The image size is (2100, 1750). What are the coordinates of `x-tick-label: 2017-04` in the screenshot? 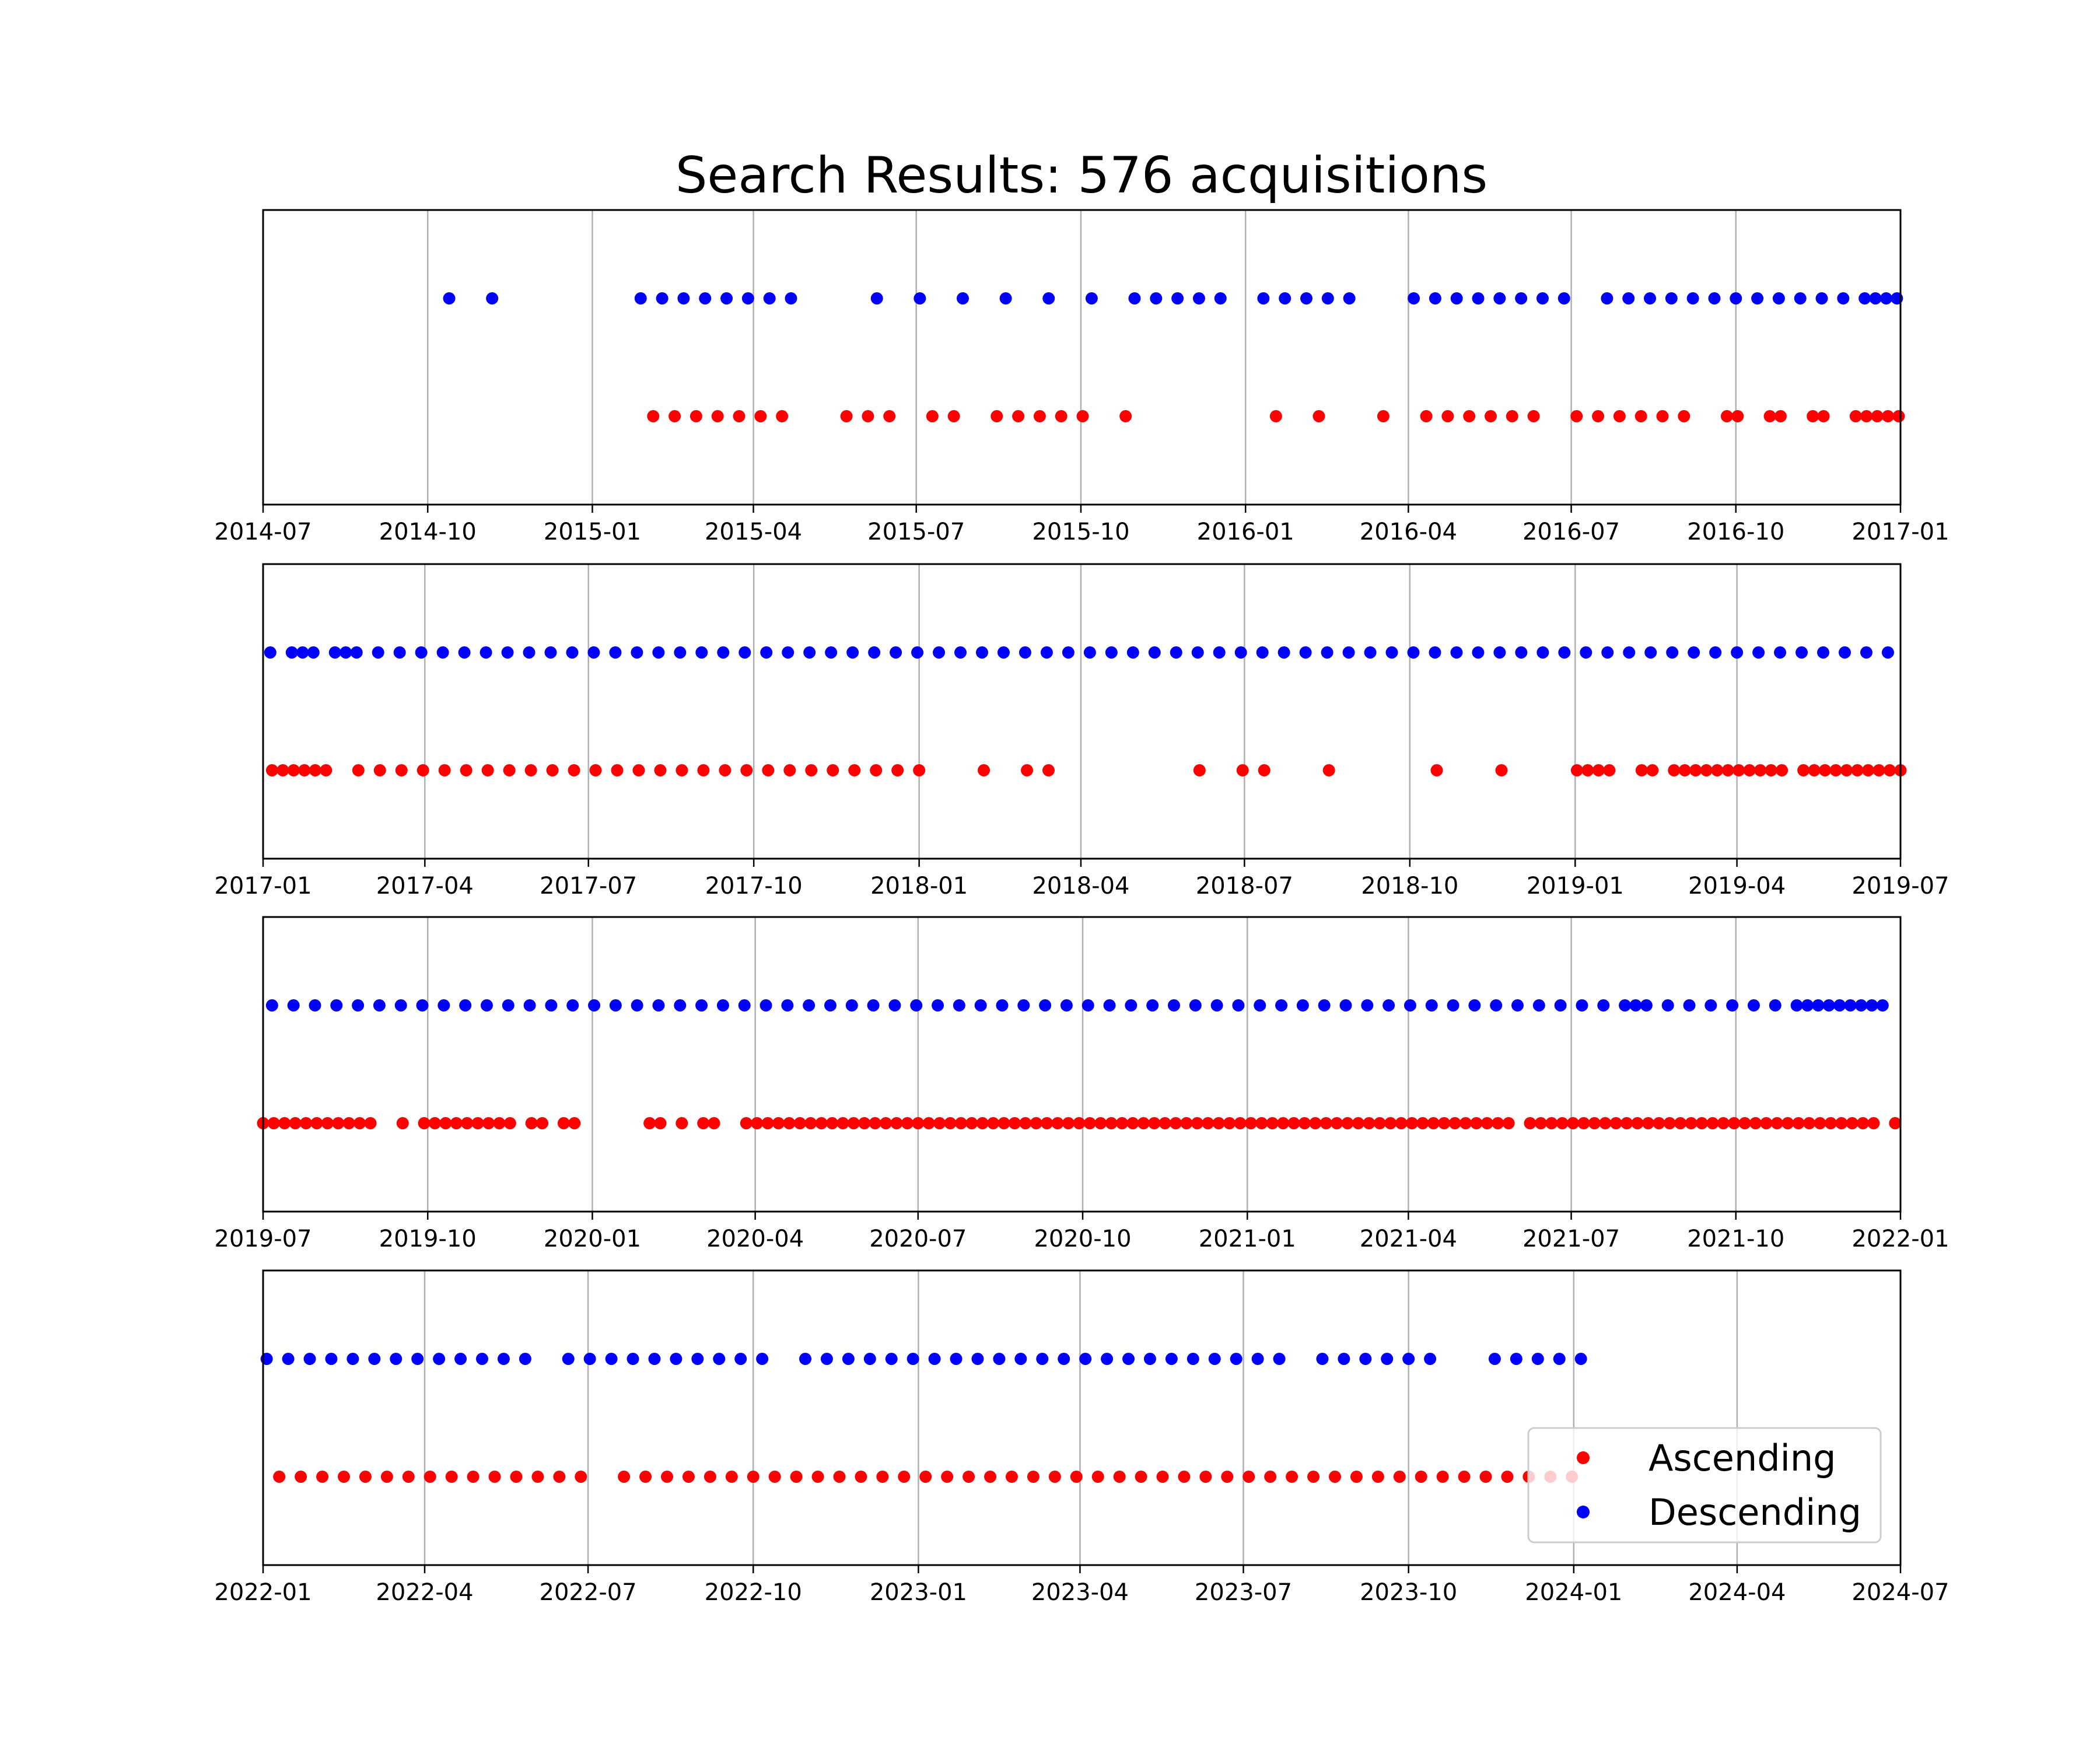 It's located at (425, 886).